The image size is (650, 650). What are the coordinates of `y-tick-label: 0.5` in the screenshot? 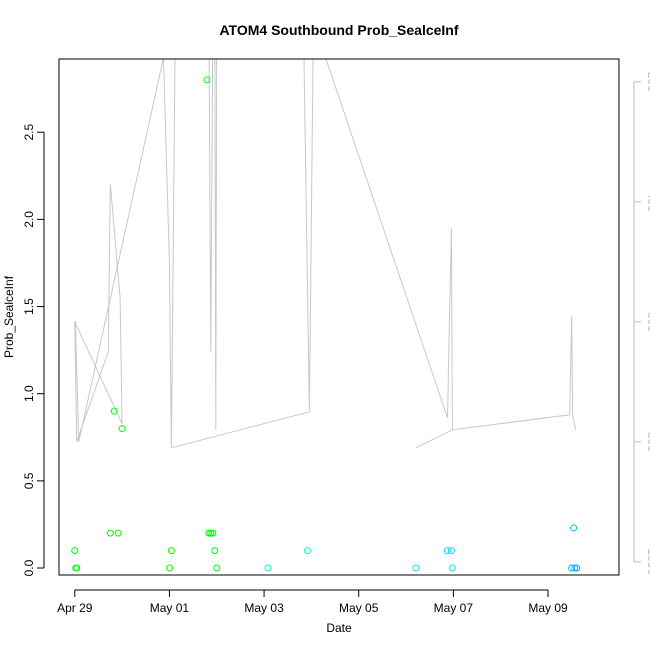 It's located at (29, 480).